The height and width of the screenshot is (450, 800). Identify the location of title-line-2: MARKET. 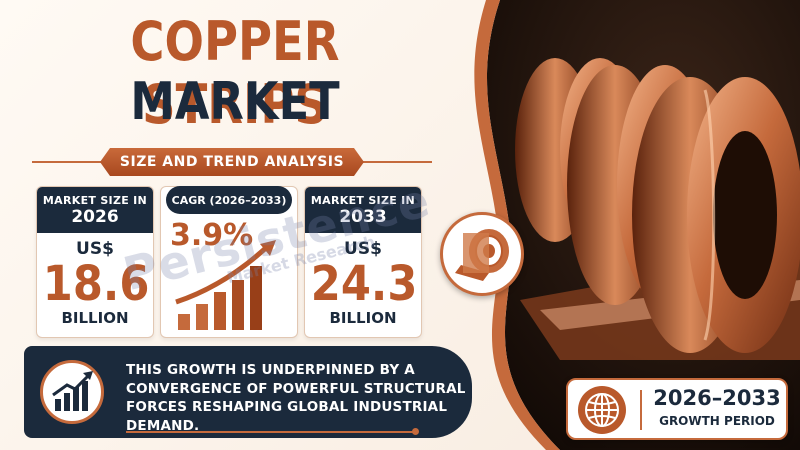
(235, 102).